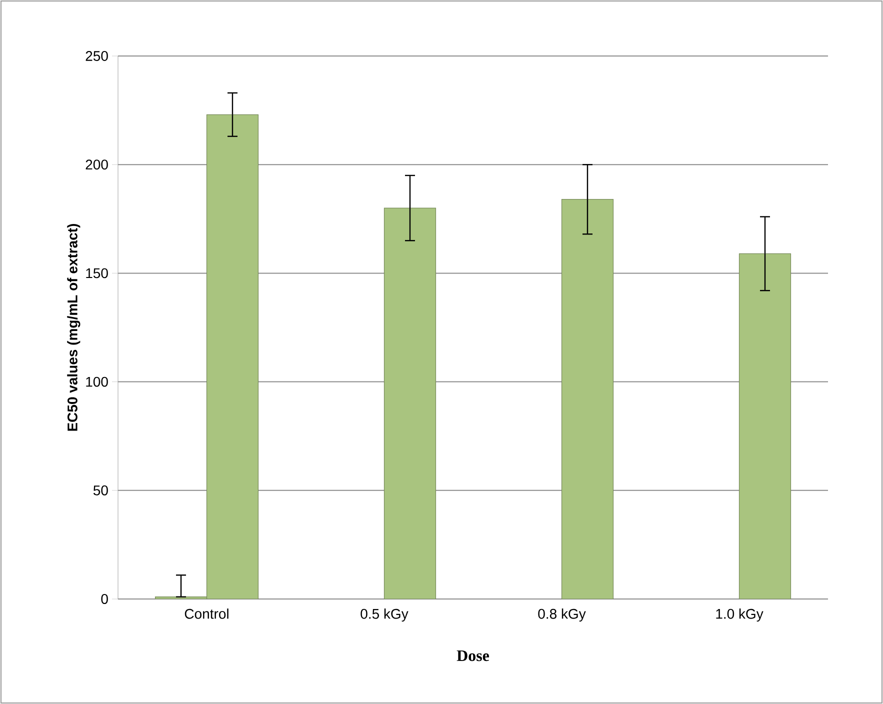  What do you see at coordinates (97, 165) in the screenshot?
I see `y-tick-label: 200` at bounding box center [97, 165].